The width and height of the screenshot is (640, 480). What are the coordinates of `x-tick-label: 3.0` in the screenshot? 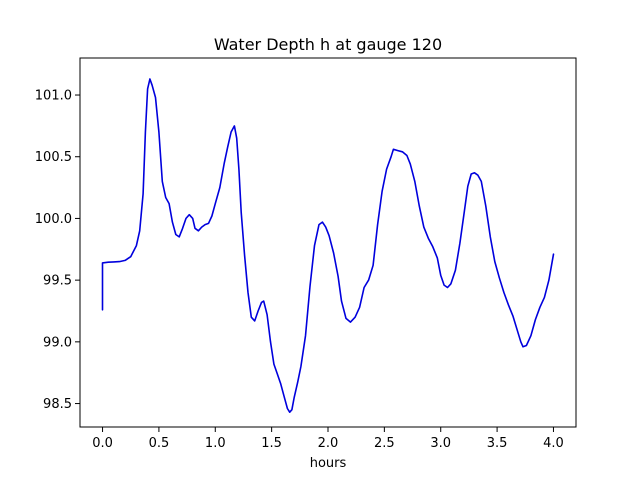 It's located at (440, 443).